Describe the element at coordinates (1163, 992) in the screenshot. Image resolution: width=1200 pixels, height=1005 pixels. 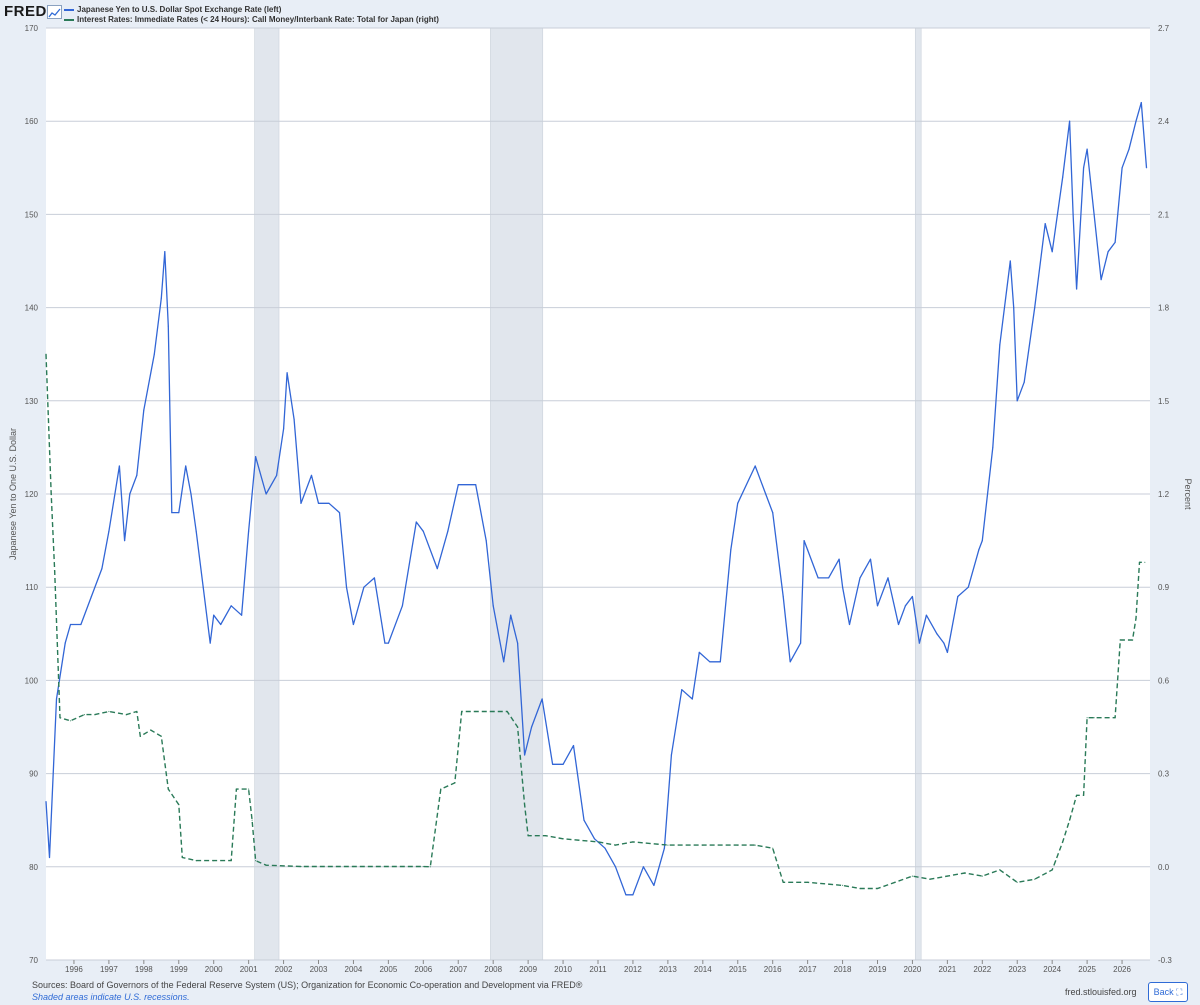
I see `back-label: Back` at that location.